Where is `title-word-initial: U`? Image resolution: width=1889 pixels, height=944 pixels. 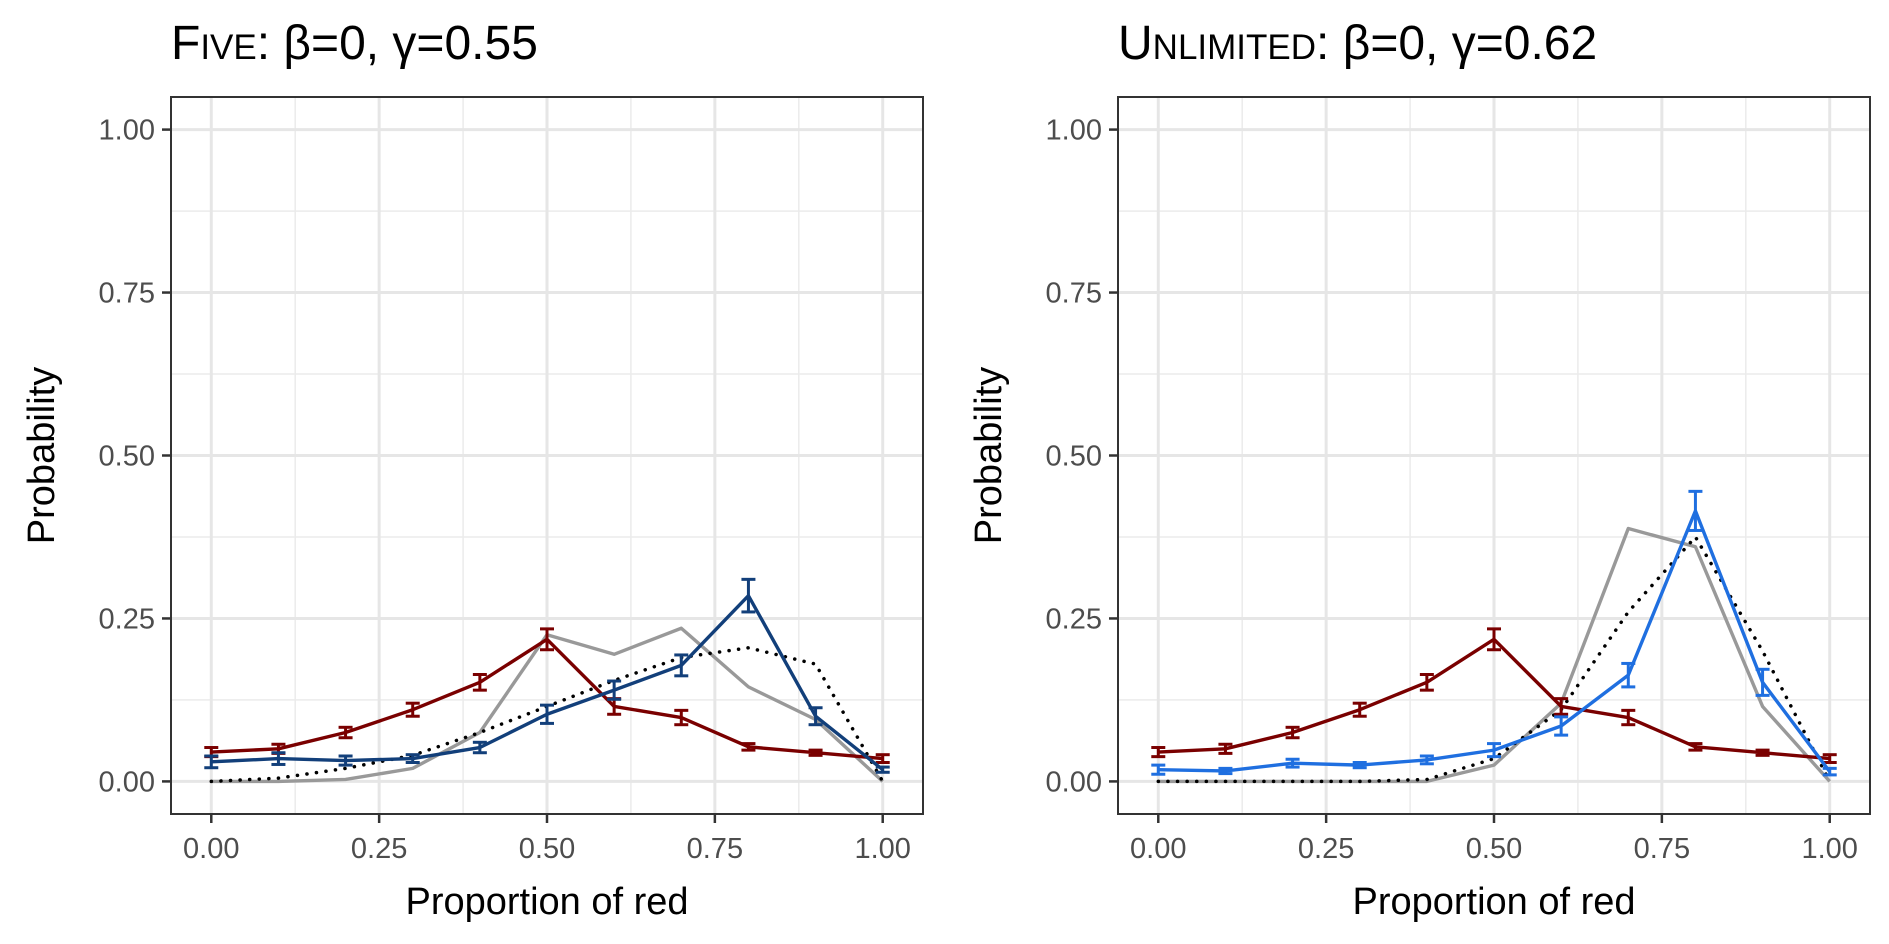
title-word-initial: U is located at coordinates (1135, 43).